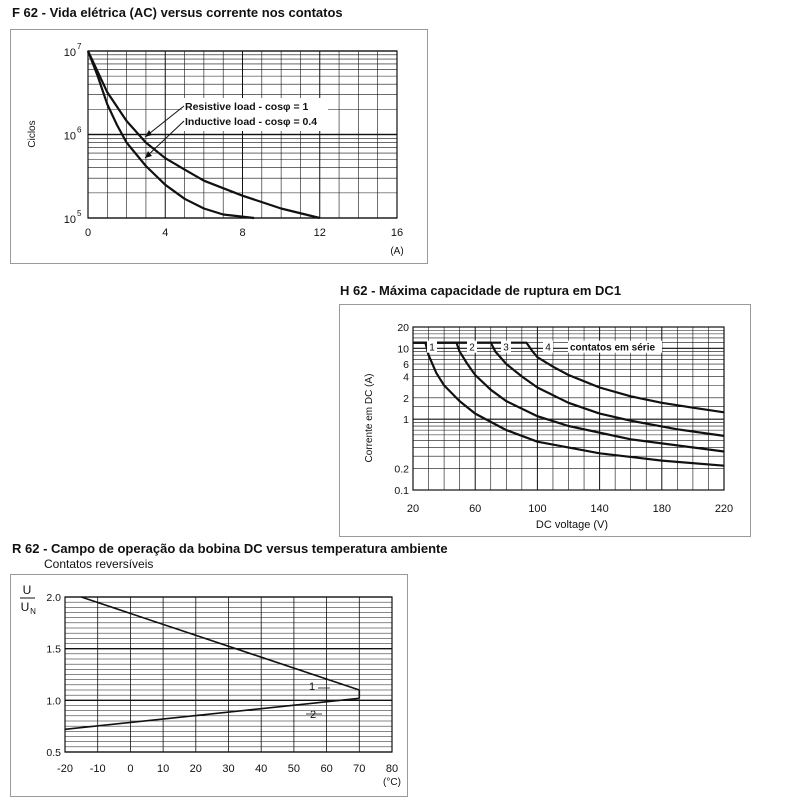 The width and height of the screenshot is (800, 800). I want to click on r62-plot-border, so click(228, 674).